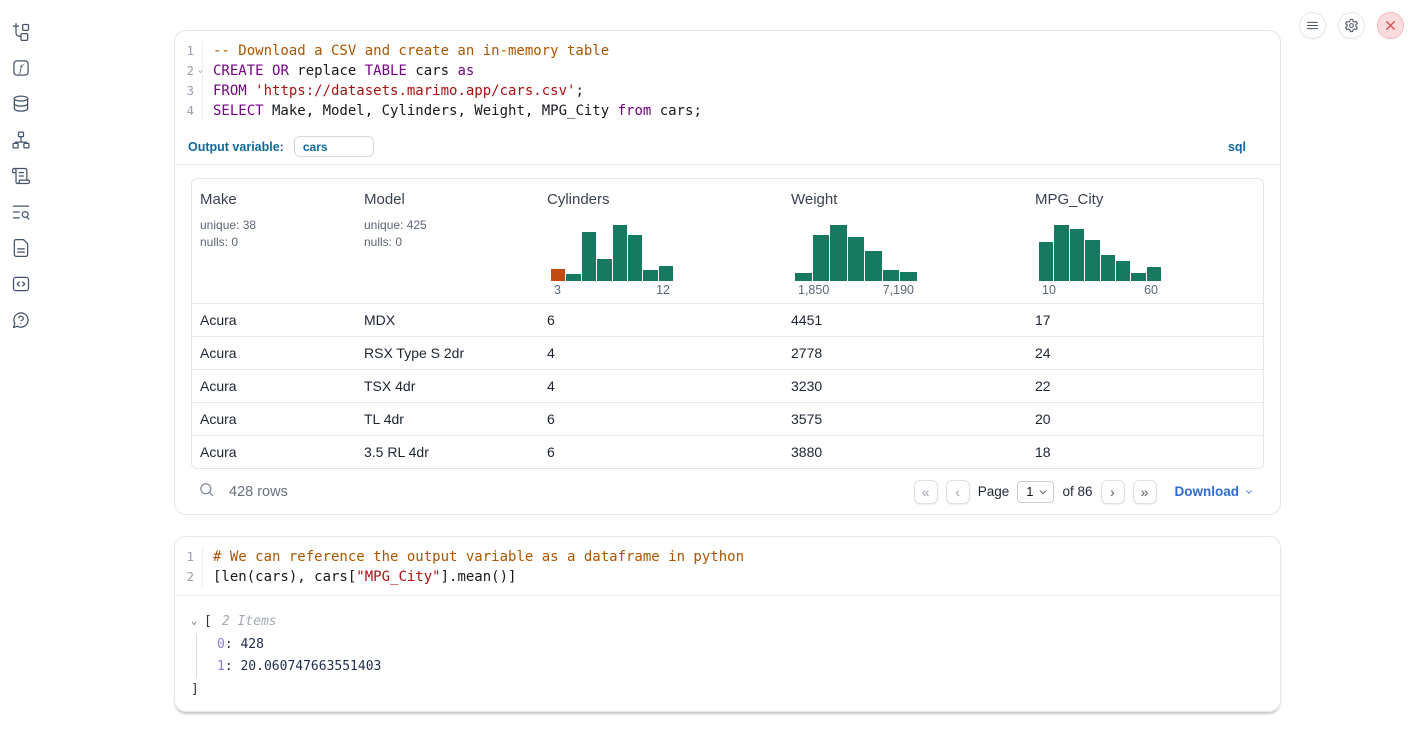  Describe the element at coordinates (1043, 320) in the screenshot. I see `table-cell: 17` at that location.